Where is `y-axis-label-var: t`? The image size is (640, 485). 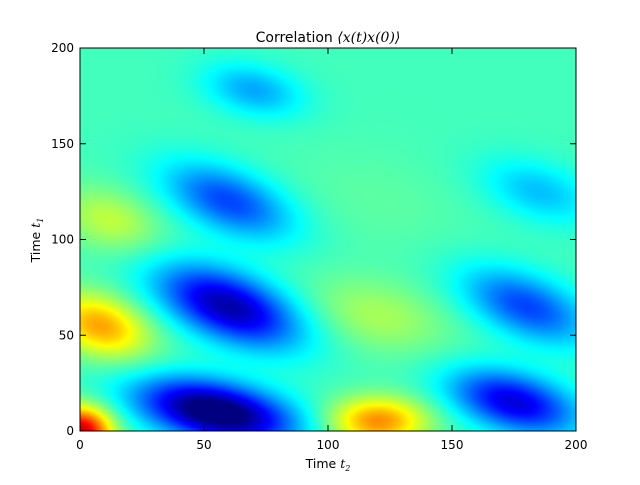 y-axis-label-var: t is located at coordinates (35, 225).